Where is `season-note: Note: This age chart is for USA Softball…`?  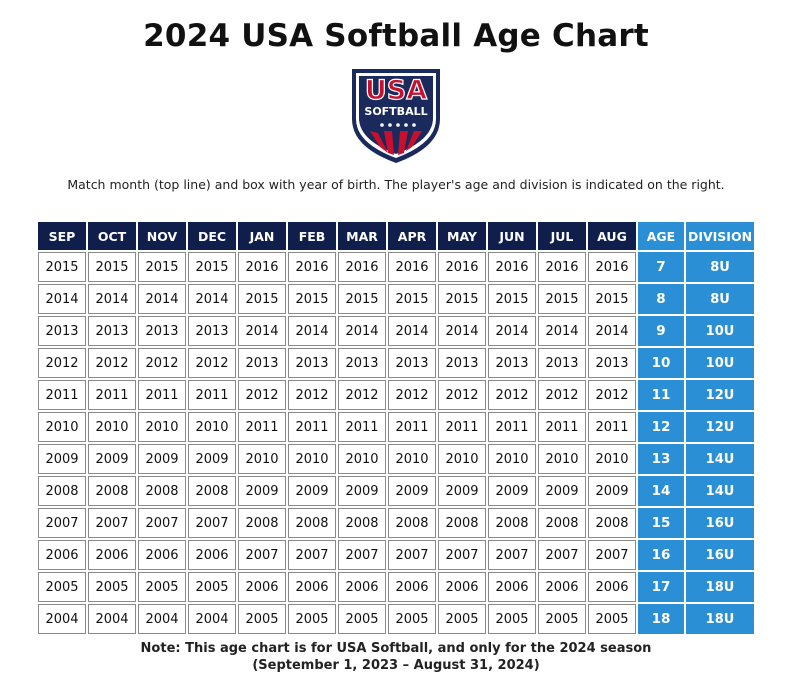
season-note: Note: This age chart is for USA Softball… is located at coordinates (396, 657).